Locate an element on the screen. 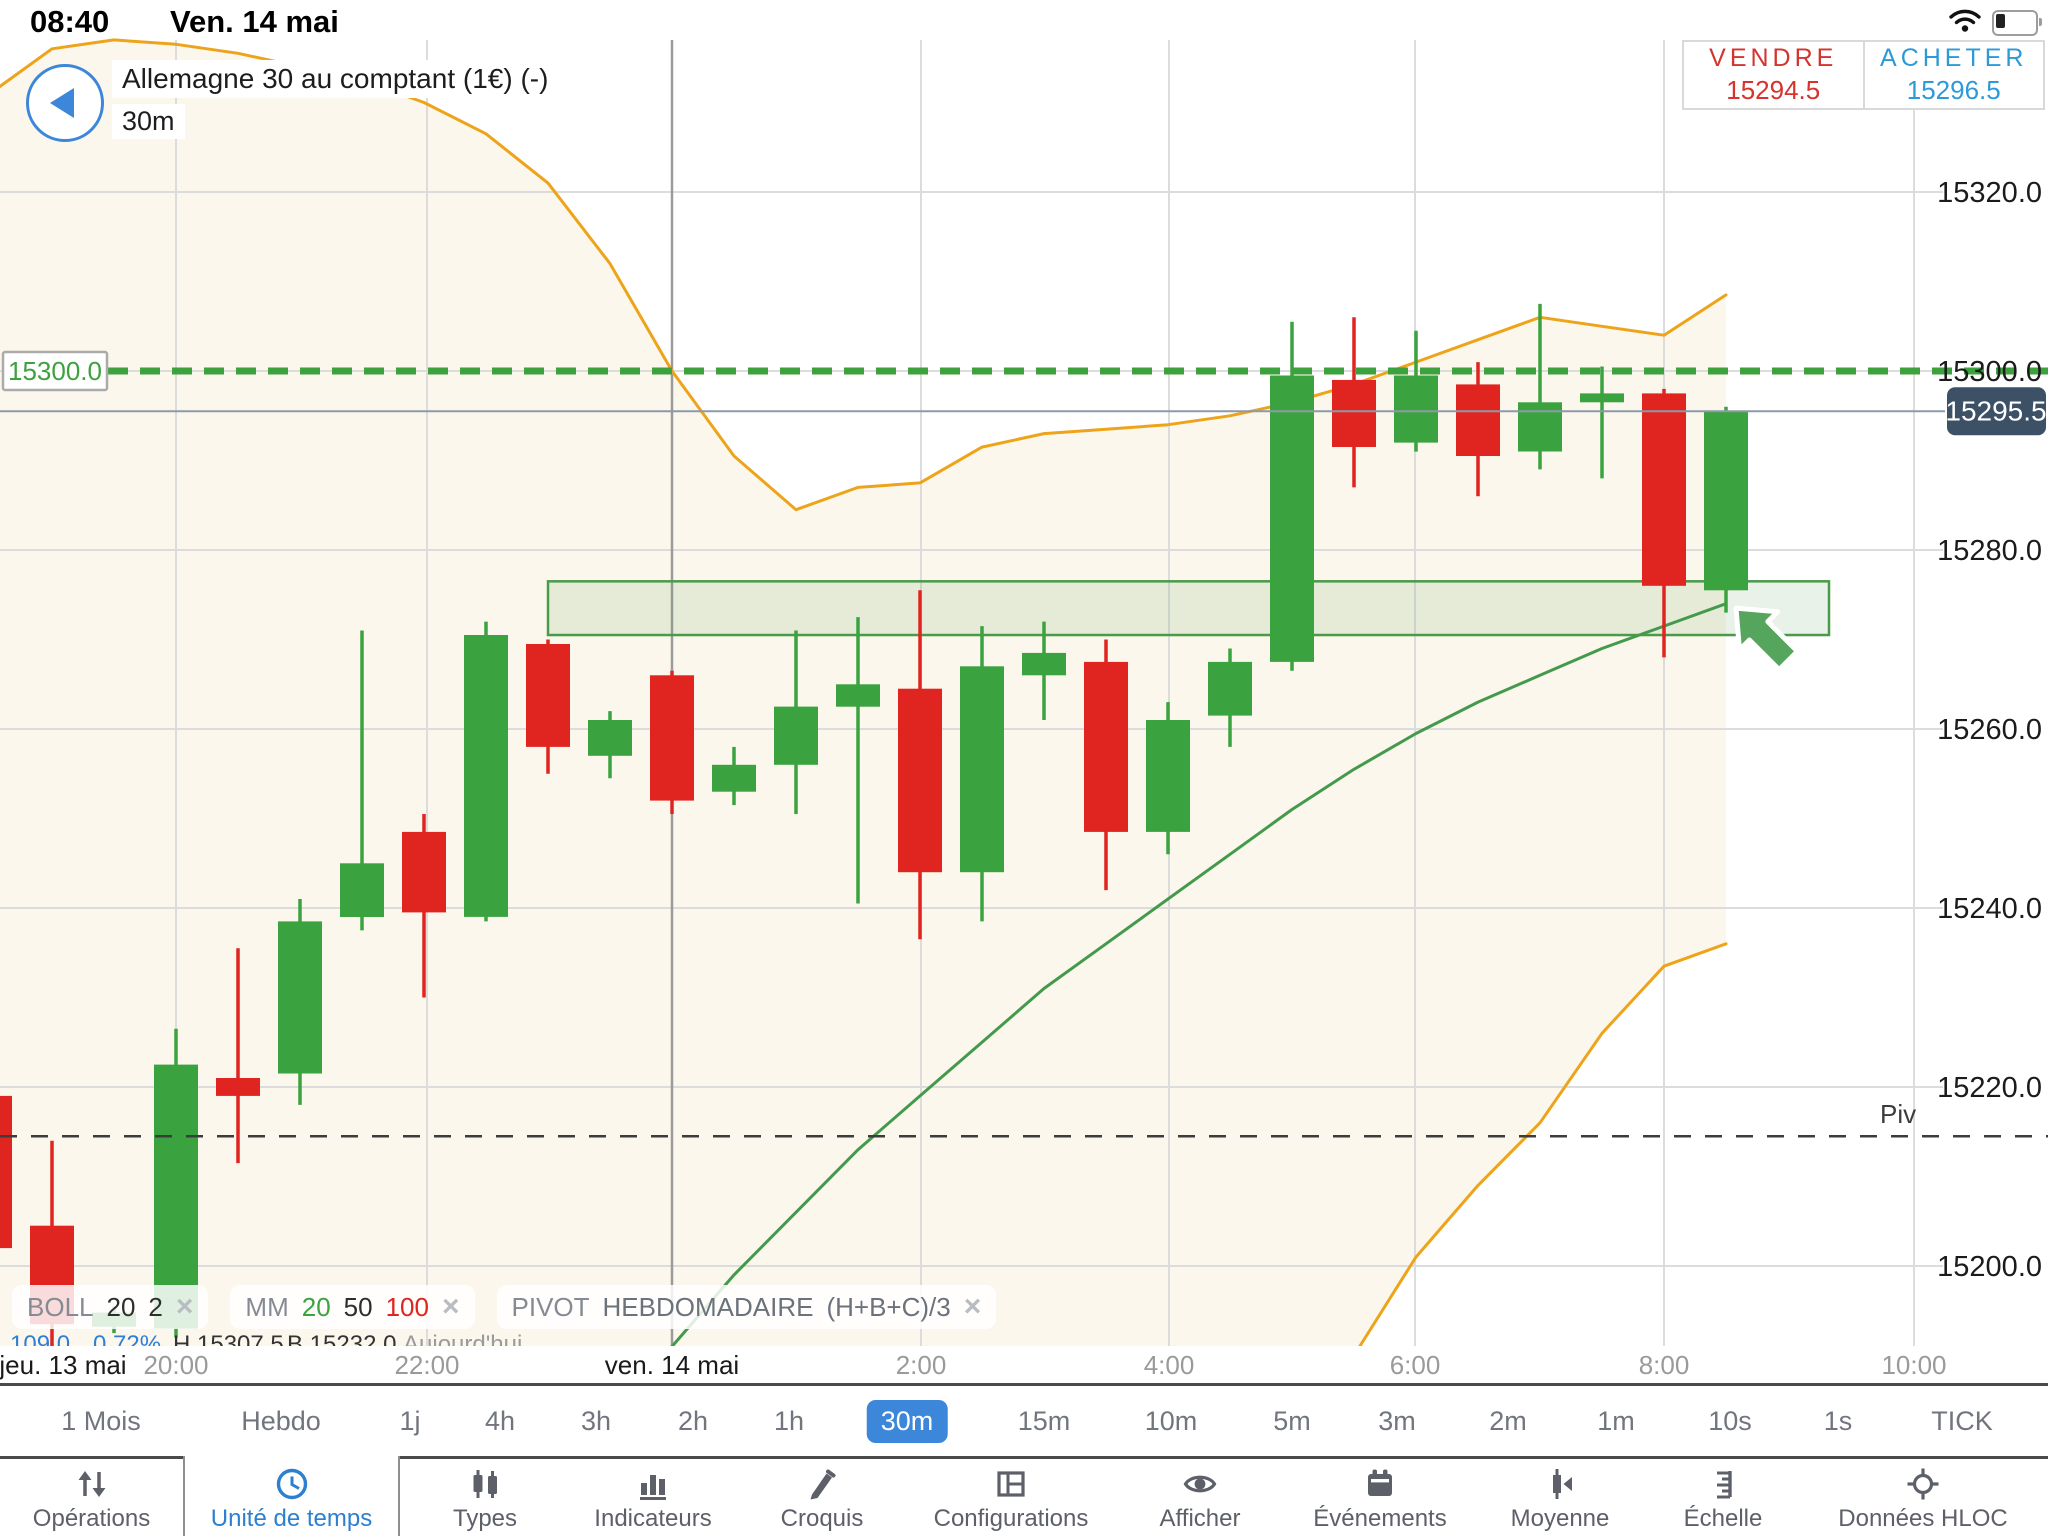  sell-button: VENDRE 15294.5 is located at coordinates (1774, 75).